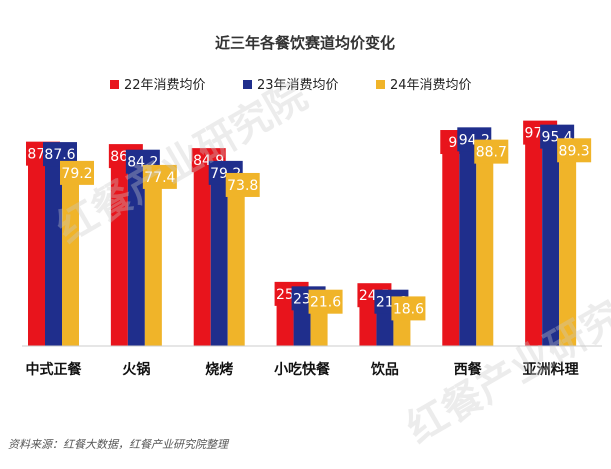 The width and height of the screenshot is (611, 469). I want to click on value-label-3-3: 73.8, so click(242, 186).